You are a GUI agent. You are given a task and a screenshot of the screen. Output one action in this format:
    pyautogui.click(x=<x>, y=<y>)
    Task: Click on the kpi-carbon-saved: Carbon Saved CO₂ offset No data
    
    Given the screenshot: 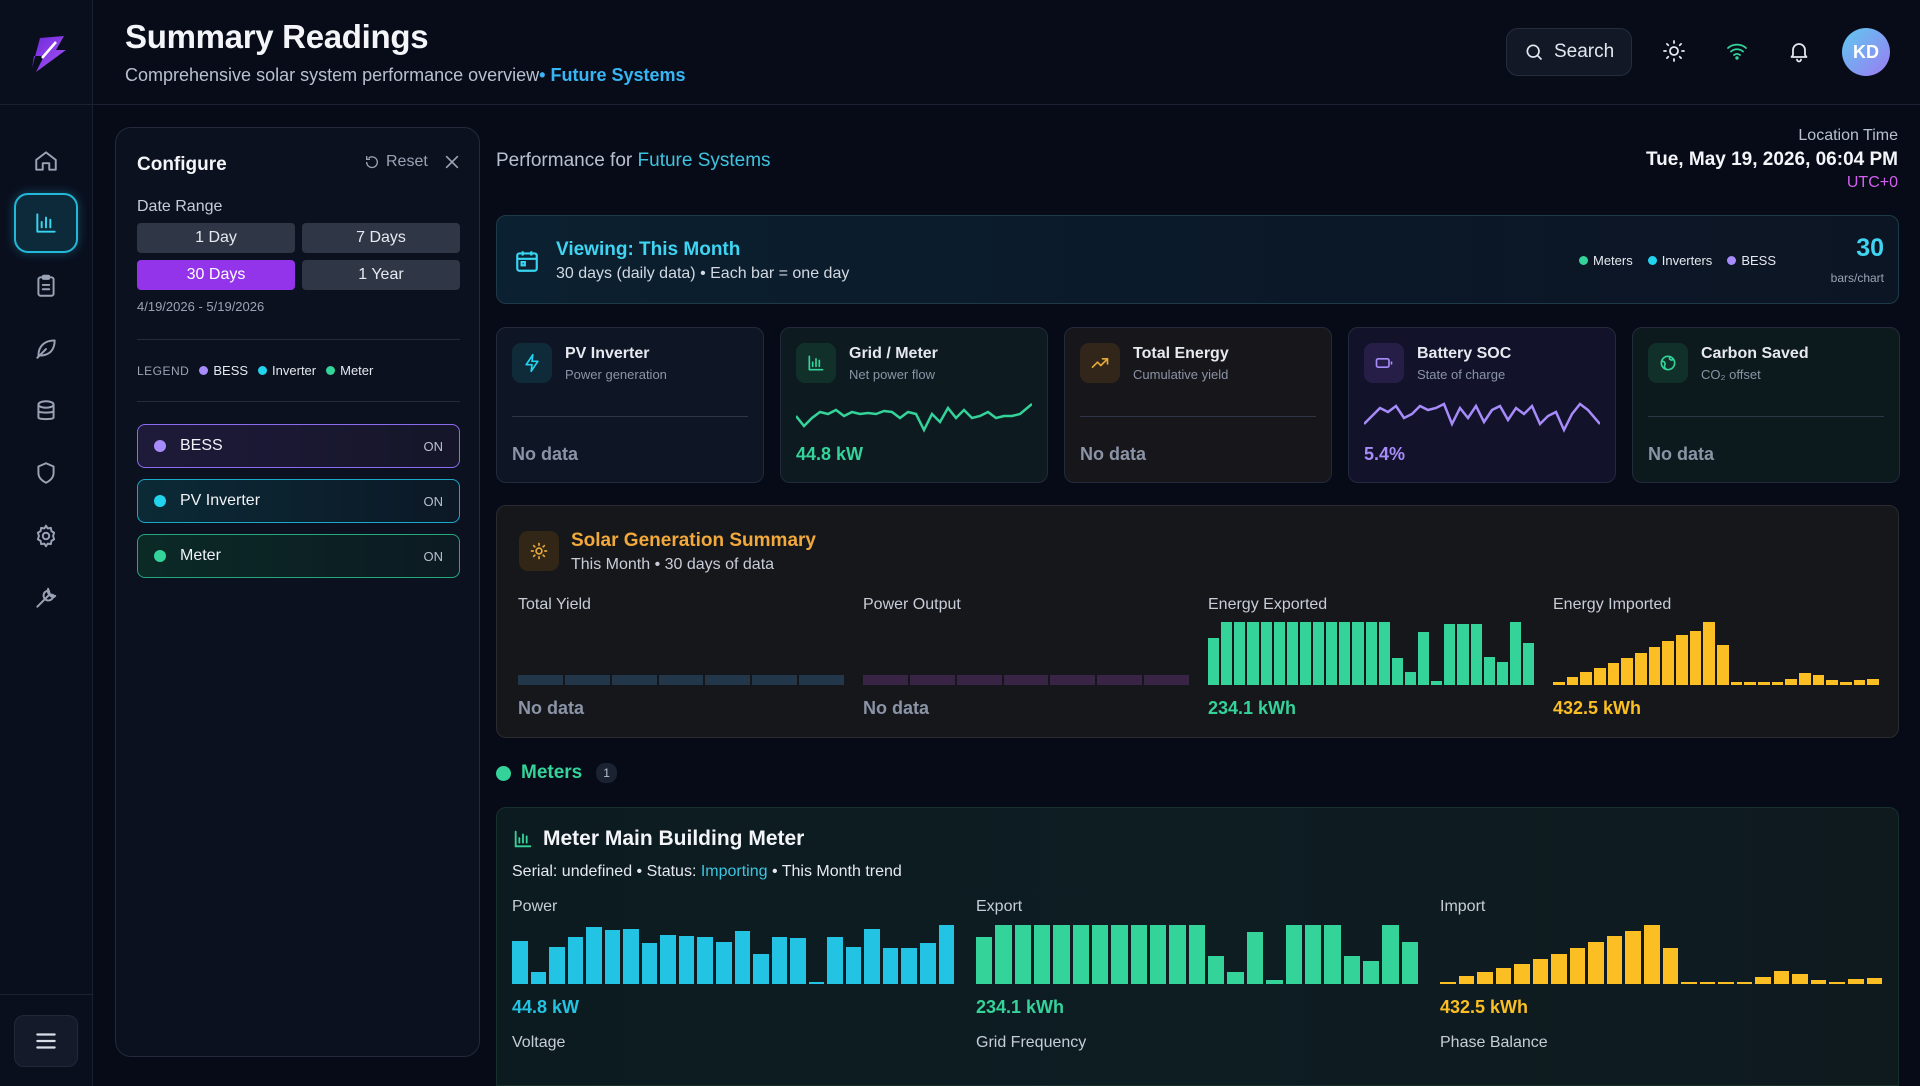 What is the action you would take?
    pyautogui.click(x=1766, y=405)
    